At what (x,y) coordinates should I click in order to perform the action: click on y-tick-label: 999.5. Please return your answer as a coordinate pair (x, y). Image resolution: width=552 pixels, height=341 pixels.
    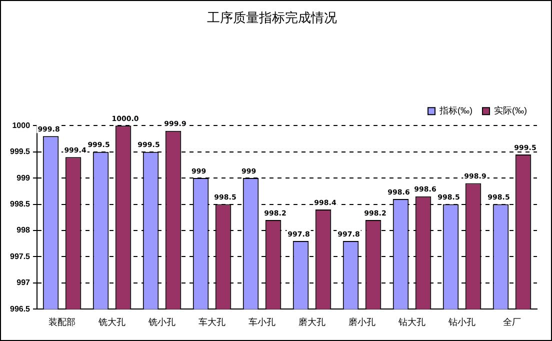
    Looking at the image, I should click on (20, 151).